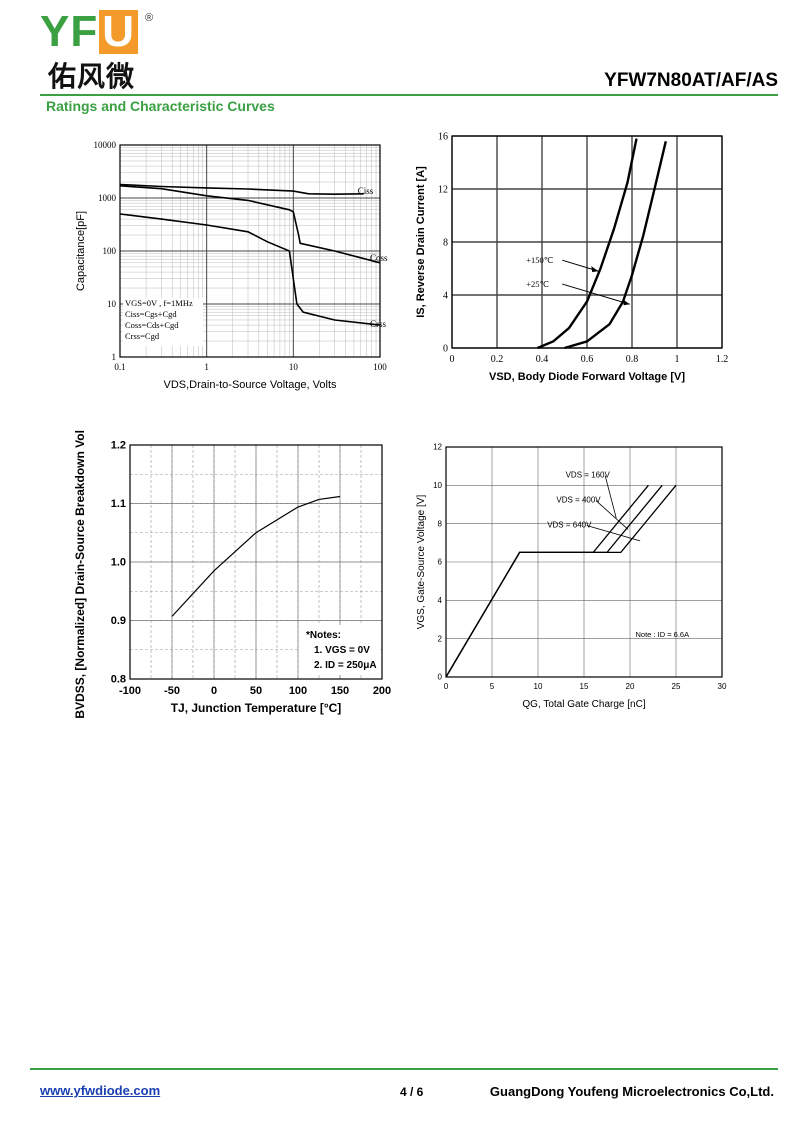 This screenshot has height=1131, width=800. I want to click on x-tick-label: 30, so click(722, 686).